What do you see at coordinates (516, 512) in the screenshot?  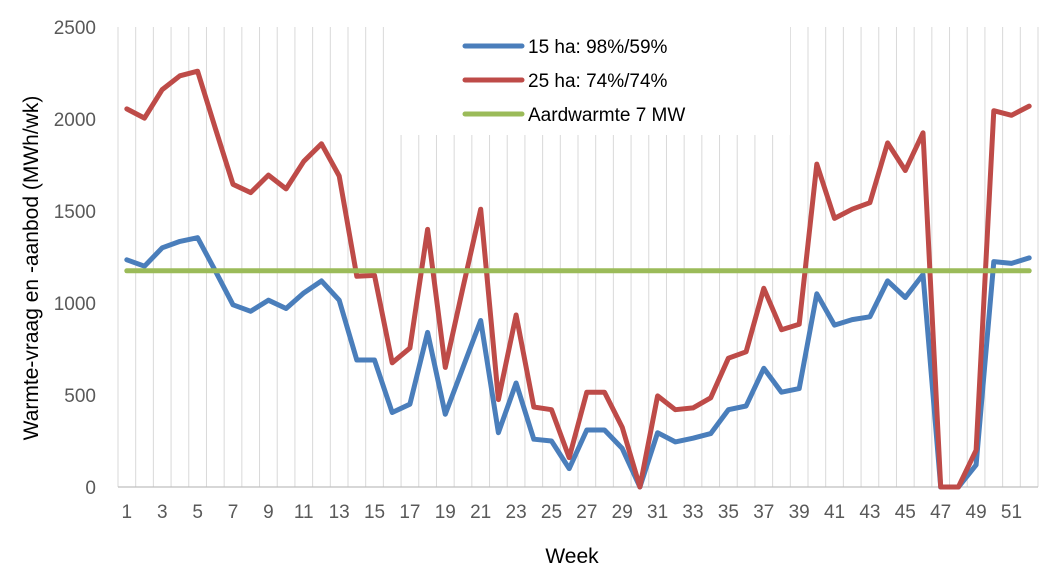 I see `x-tick-label: 23` at bounding box center [516, 512].